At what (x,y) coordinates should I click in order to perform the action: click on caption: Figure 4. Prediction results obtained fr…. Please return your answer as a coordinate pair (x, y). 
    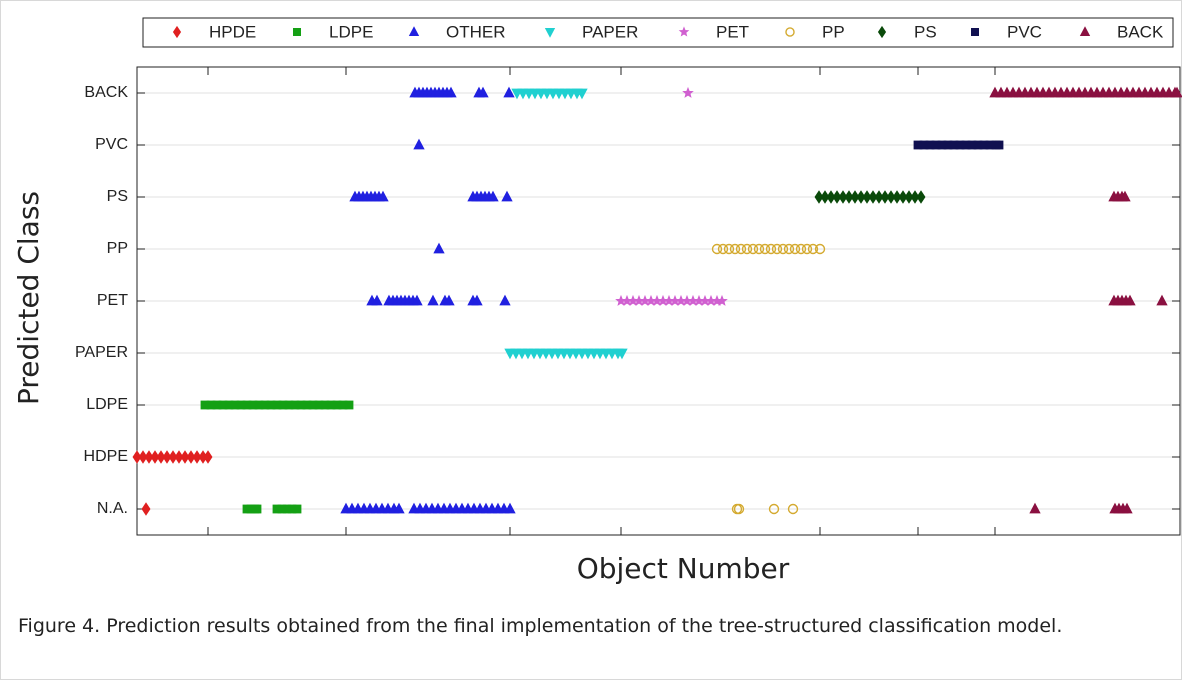
    Looking at the image, I should click on (540, 626).